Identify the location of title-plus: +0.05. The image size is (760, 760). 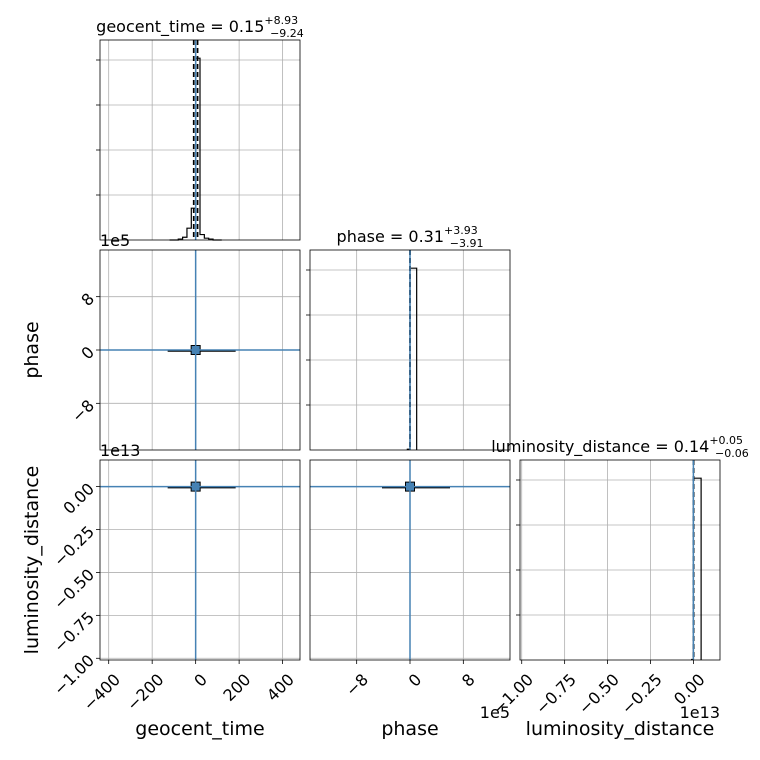
(726, 440).